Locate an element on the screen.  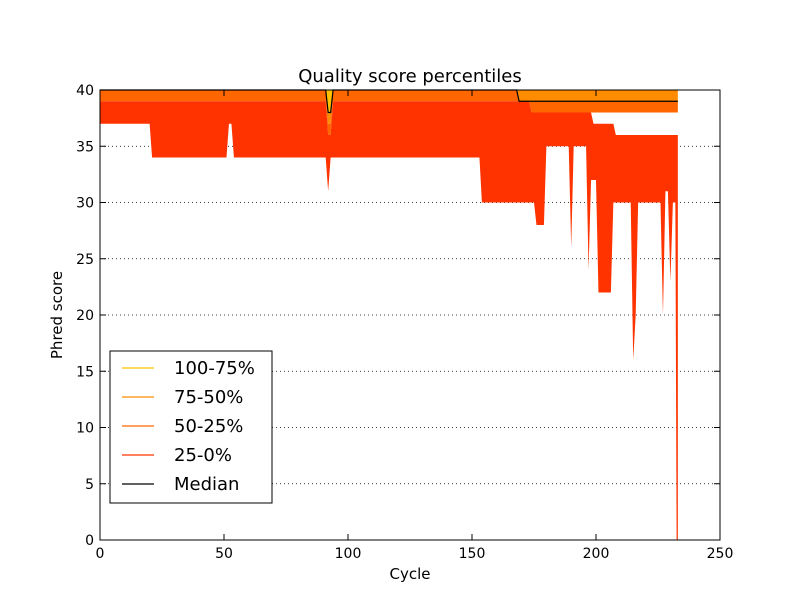
x-tick-label: 0 is located at coordinates (100, 554).